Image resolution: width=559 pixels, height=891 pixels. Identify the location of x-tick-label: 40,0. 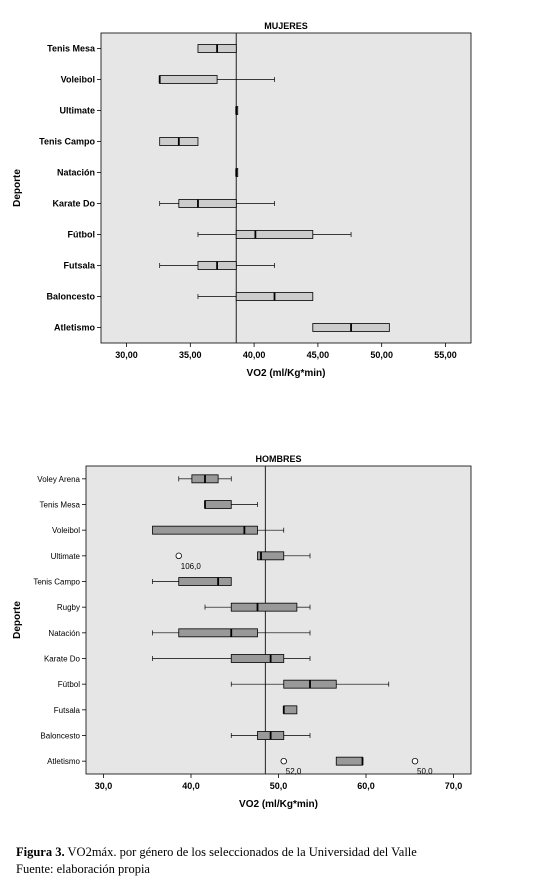
(191, 786).